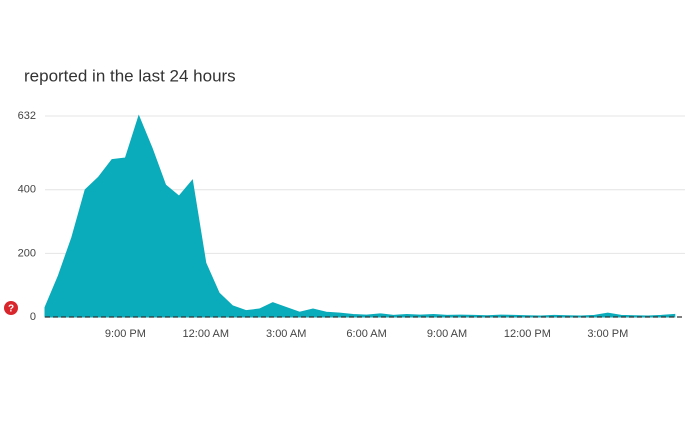 The height and width of the screenshot is (435, 700). Describe the element at coordinates (33, 317) in the screenshot. I see `y-tick-label: 0` at that location.